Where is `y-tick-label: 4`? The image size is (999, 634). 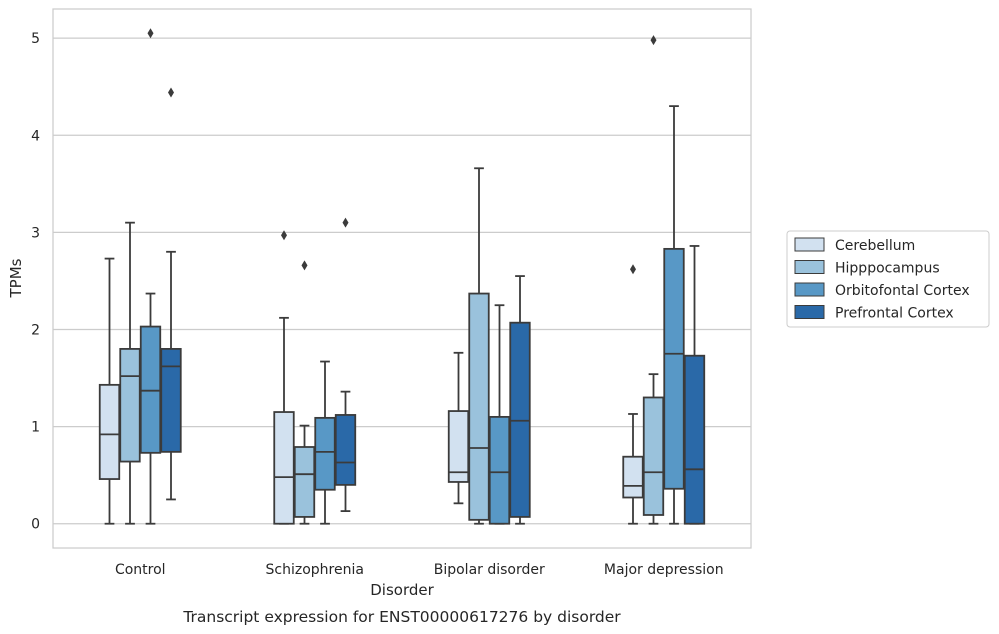
y-tick-label: 4 is located at coordinates (35, 136).